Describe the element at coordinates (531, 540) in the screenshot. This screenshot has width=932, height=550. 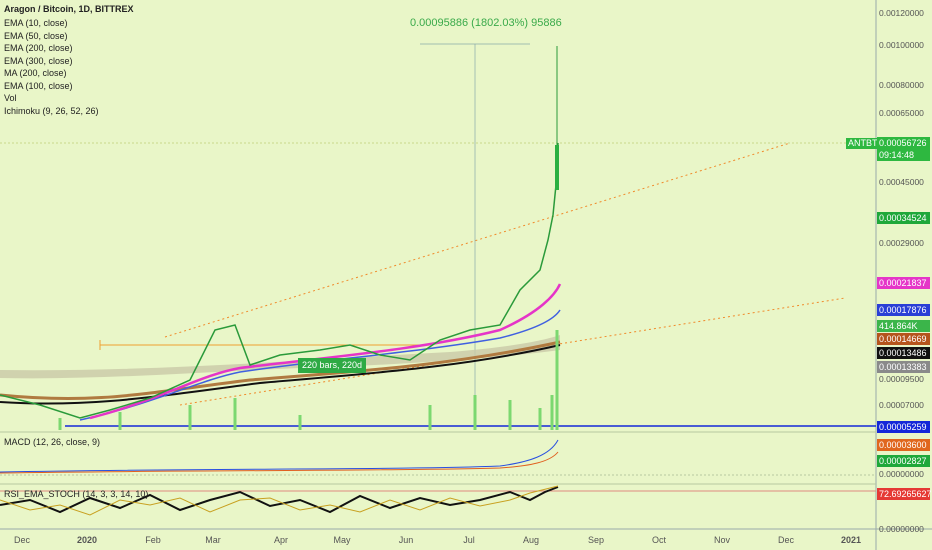
I see `time-tick-label: Aug` at that location.